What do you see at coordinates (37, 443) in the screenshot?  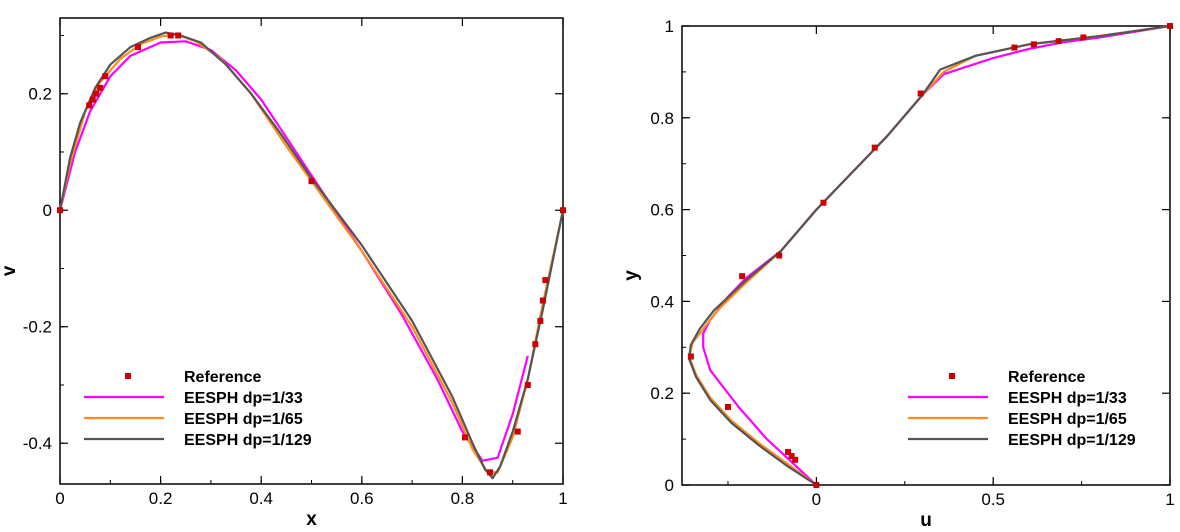 I see `y-tick-label: -0.4` at bounding box center [37, 443].